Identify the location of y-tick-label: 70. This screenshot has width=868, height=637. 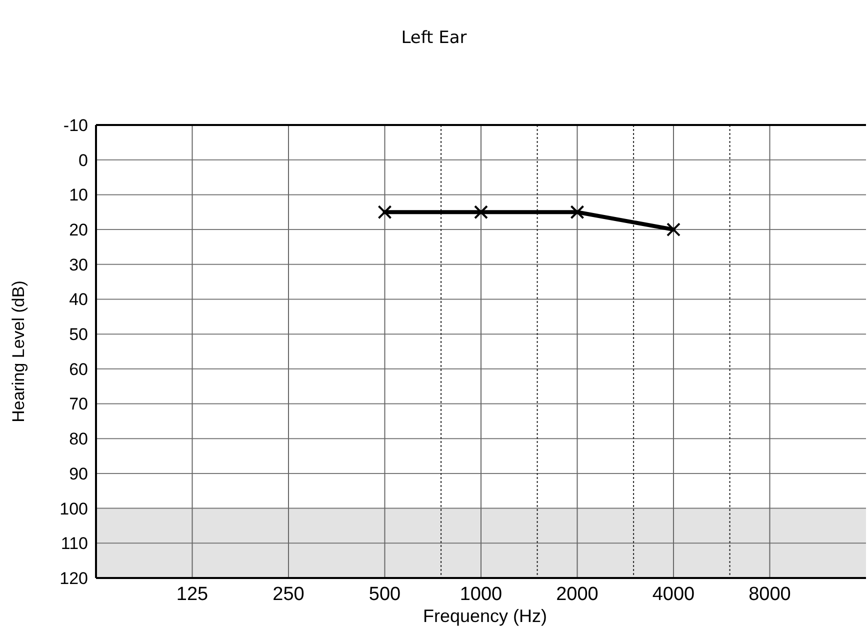
(78, 404).